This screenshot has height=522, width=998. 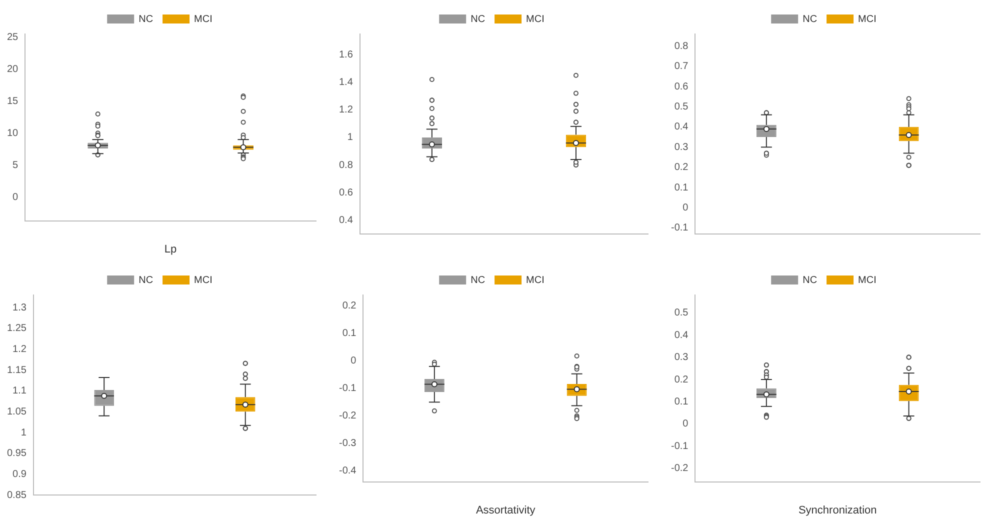 I want to click on y-tick-label: 0.7, so click(x=681, y=66).